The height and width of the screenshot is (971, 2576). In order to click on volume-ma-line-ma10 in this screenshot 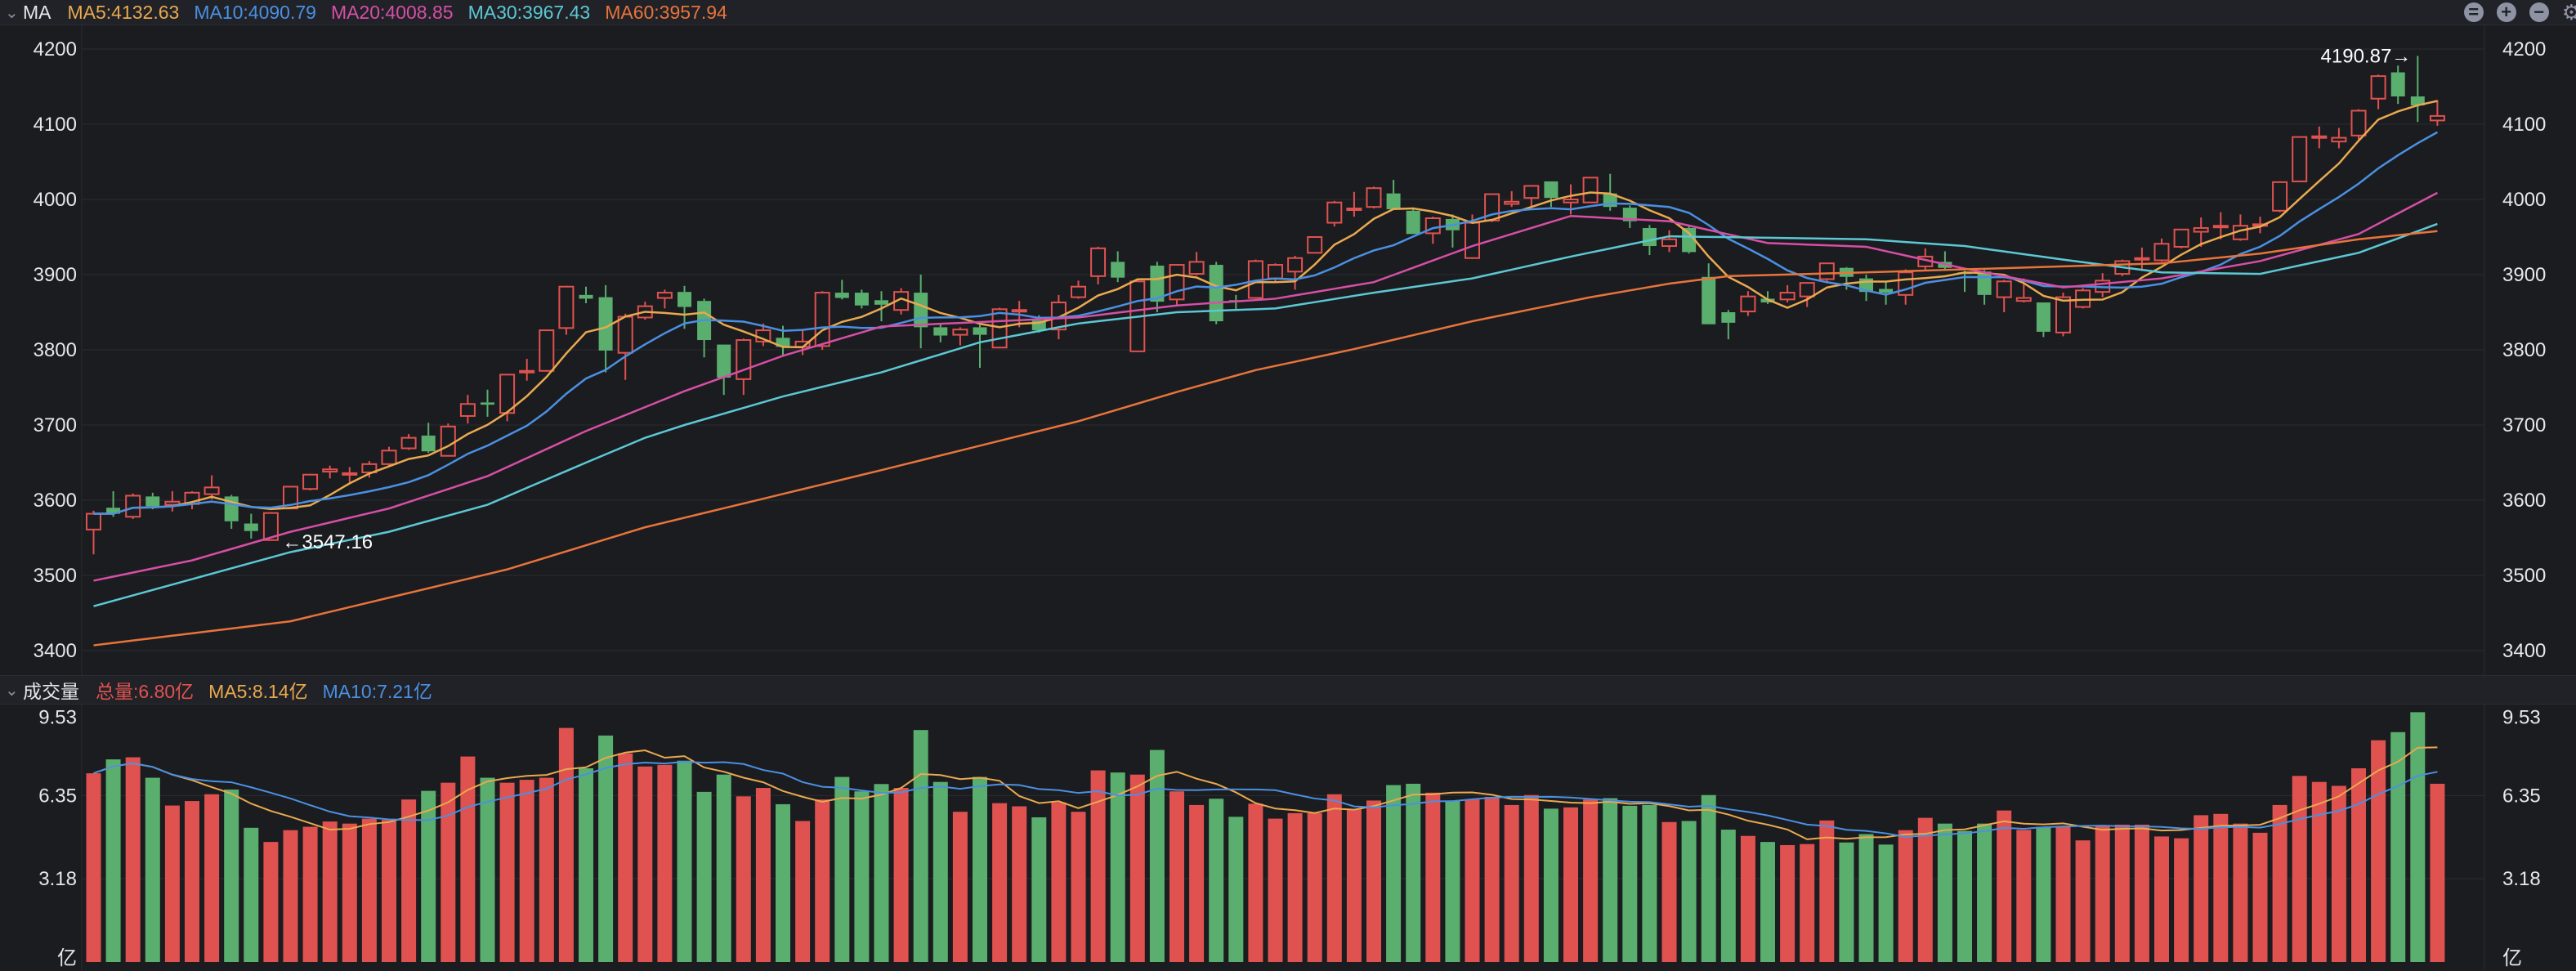, I will do `click(1265, 799)`.